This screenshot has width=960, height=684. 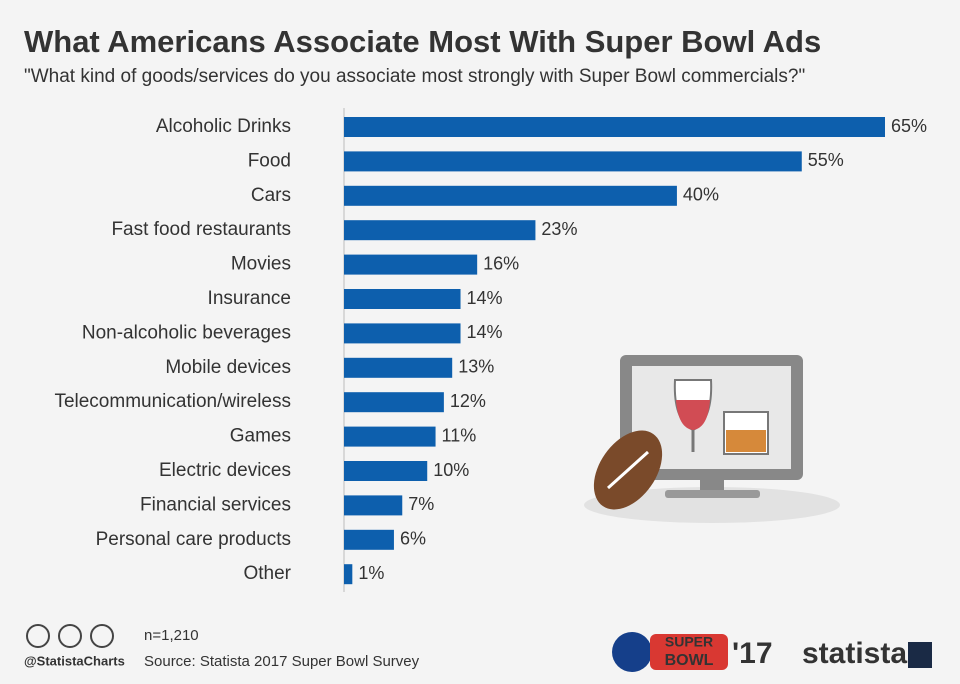 What do you see at coordinates (712, 439) in the screenshot?
I see `illustration` at bounding box center [712, 439].